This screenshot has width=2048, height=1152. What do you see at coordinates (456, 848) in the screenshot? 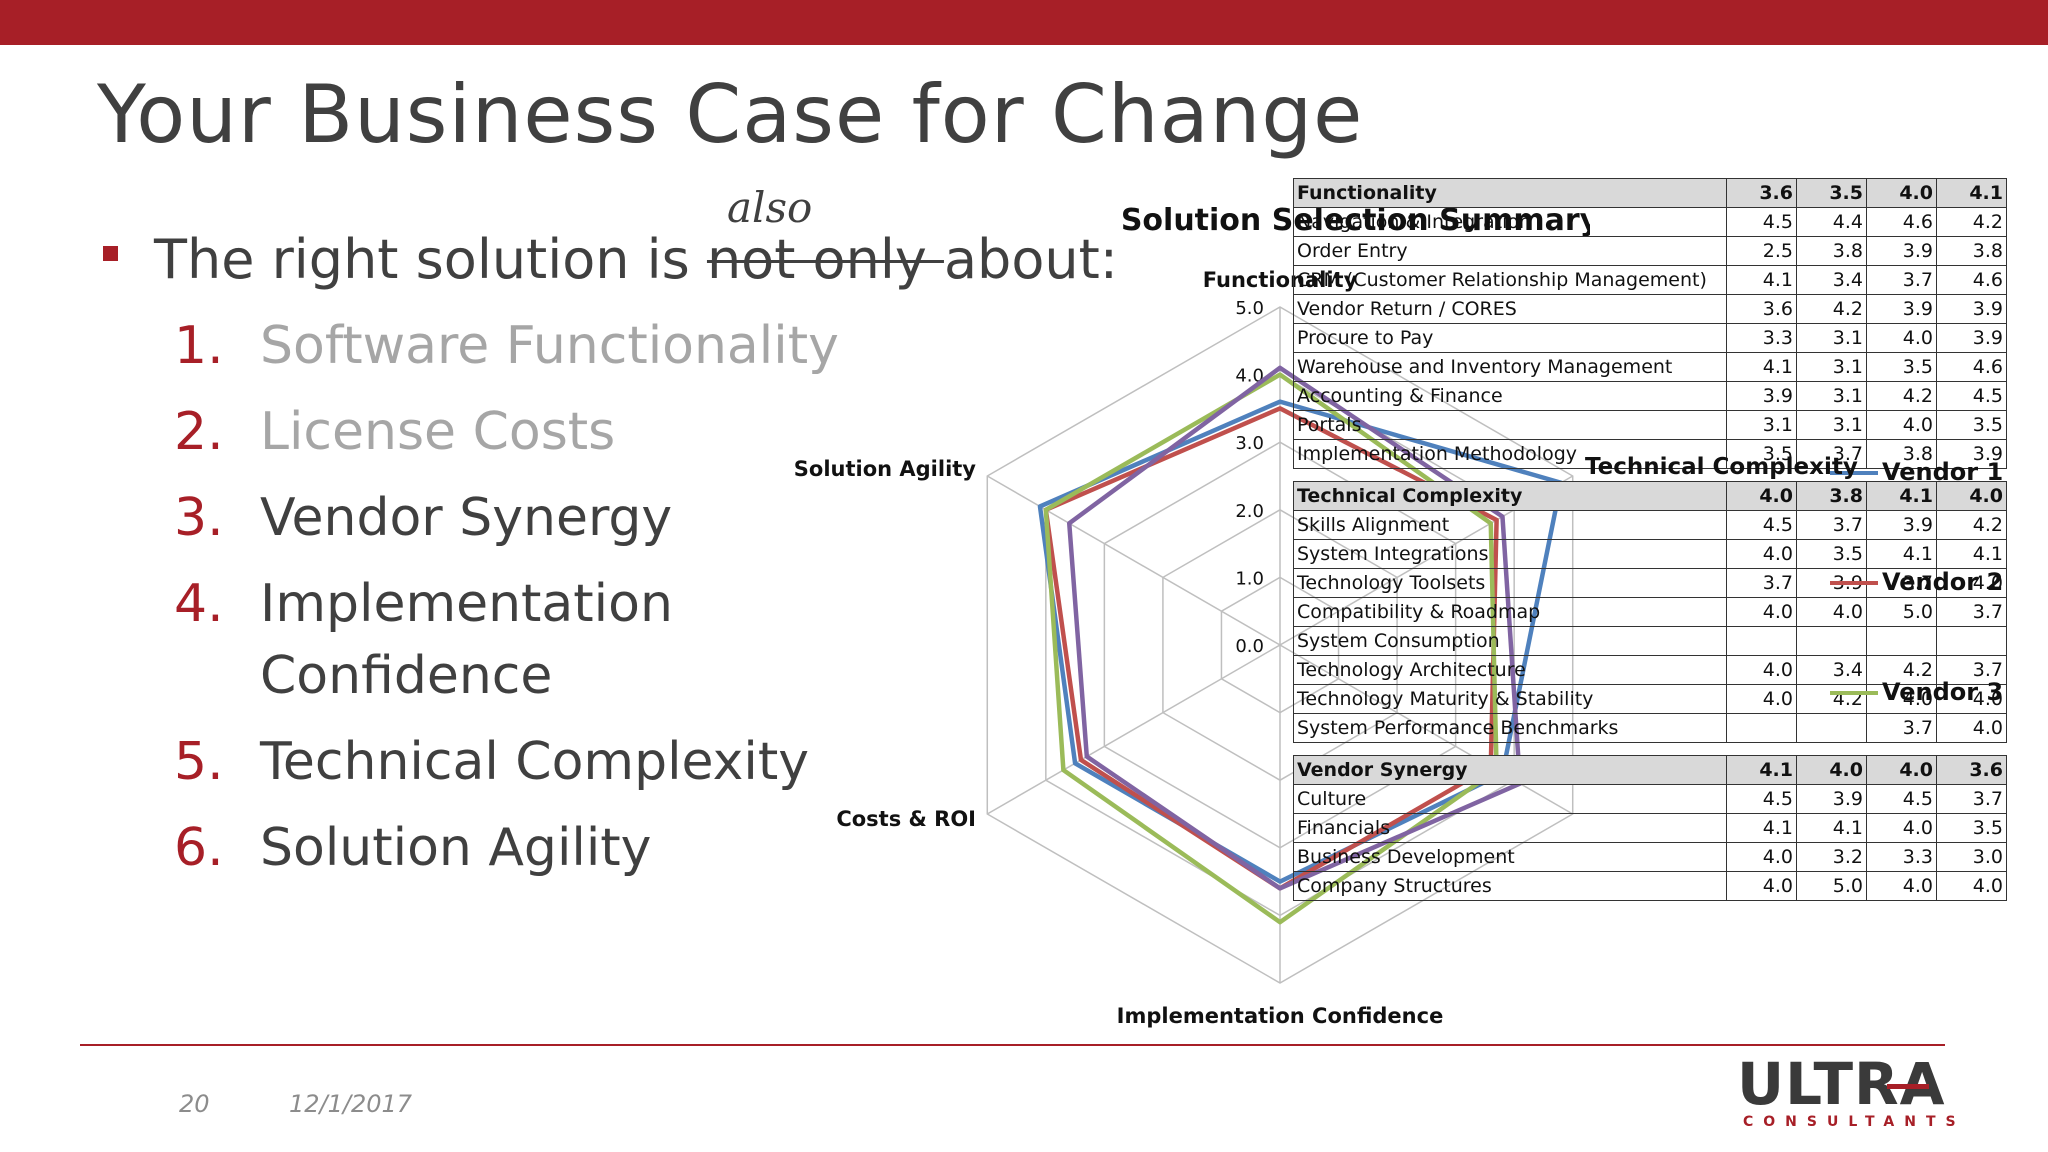
I see `list-text: Solution Agility` at bounding box center [456, 848].